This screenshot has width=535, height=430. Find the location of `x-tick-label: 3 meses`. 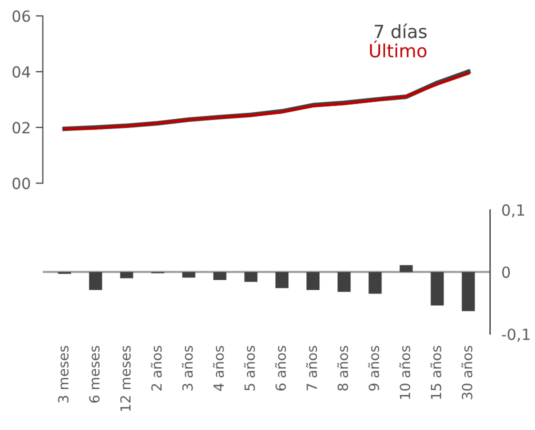

x-tick-label: 3 meses is located at coordinates (63, 374).